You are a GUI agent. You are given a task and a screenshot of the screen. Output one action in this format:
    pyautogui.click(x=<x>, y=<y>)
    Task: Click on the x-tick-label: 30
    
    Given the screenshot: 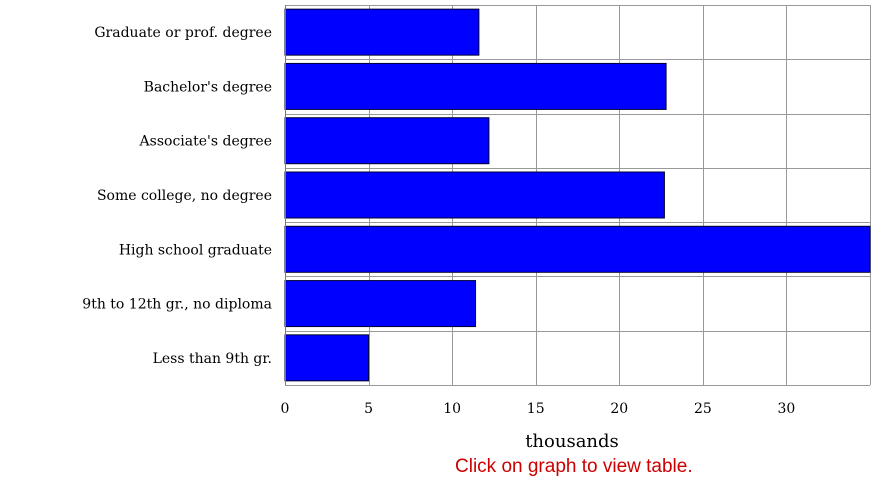 What is the action you would take?
    pyautogui.click(x=787, y=409)
    